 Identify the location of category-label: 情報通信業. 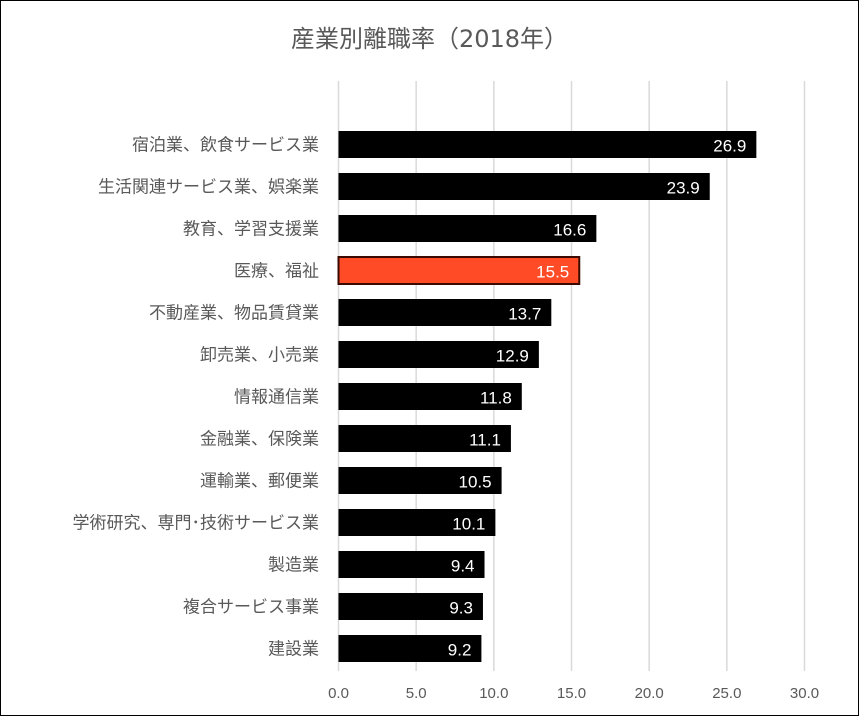
(276, 398).